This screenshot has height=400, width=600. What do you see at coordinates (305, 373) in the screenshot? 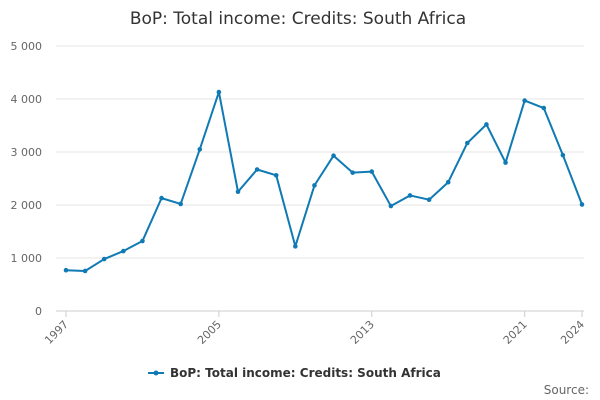
I see `legend-label: BoP: Total income: Credits: South Africa` at bounding box center [305, 373].